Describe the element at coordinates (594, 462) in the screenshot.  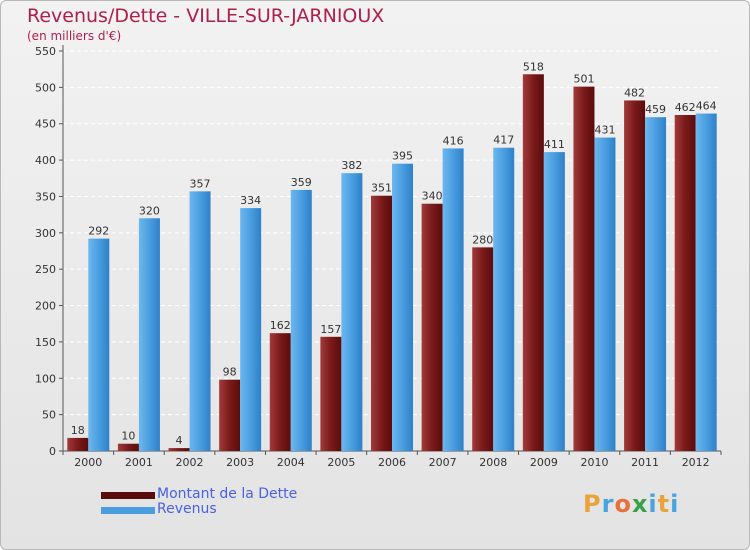
I see `x-tick-label: 2010` at that location.